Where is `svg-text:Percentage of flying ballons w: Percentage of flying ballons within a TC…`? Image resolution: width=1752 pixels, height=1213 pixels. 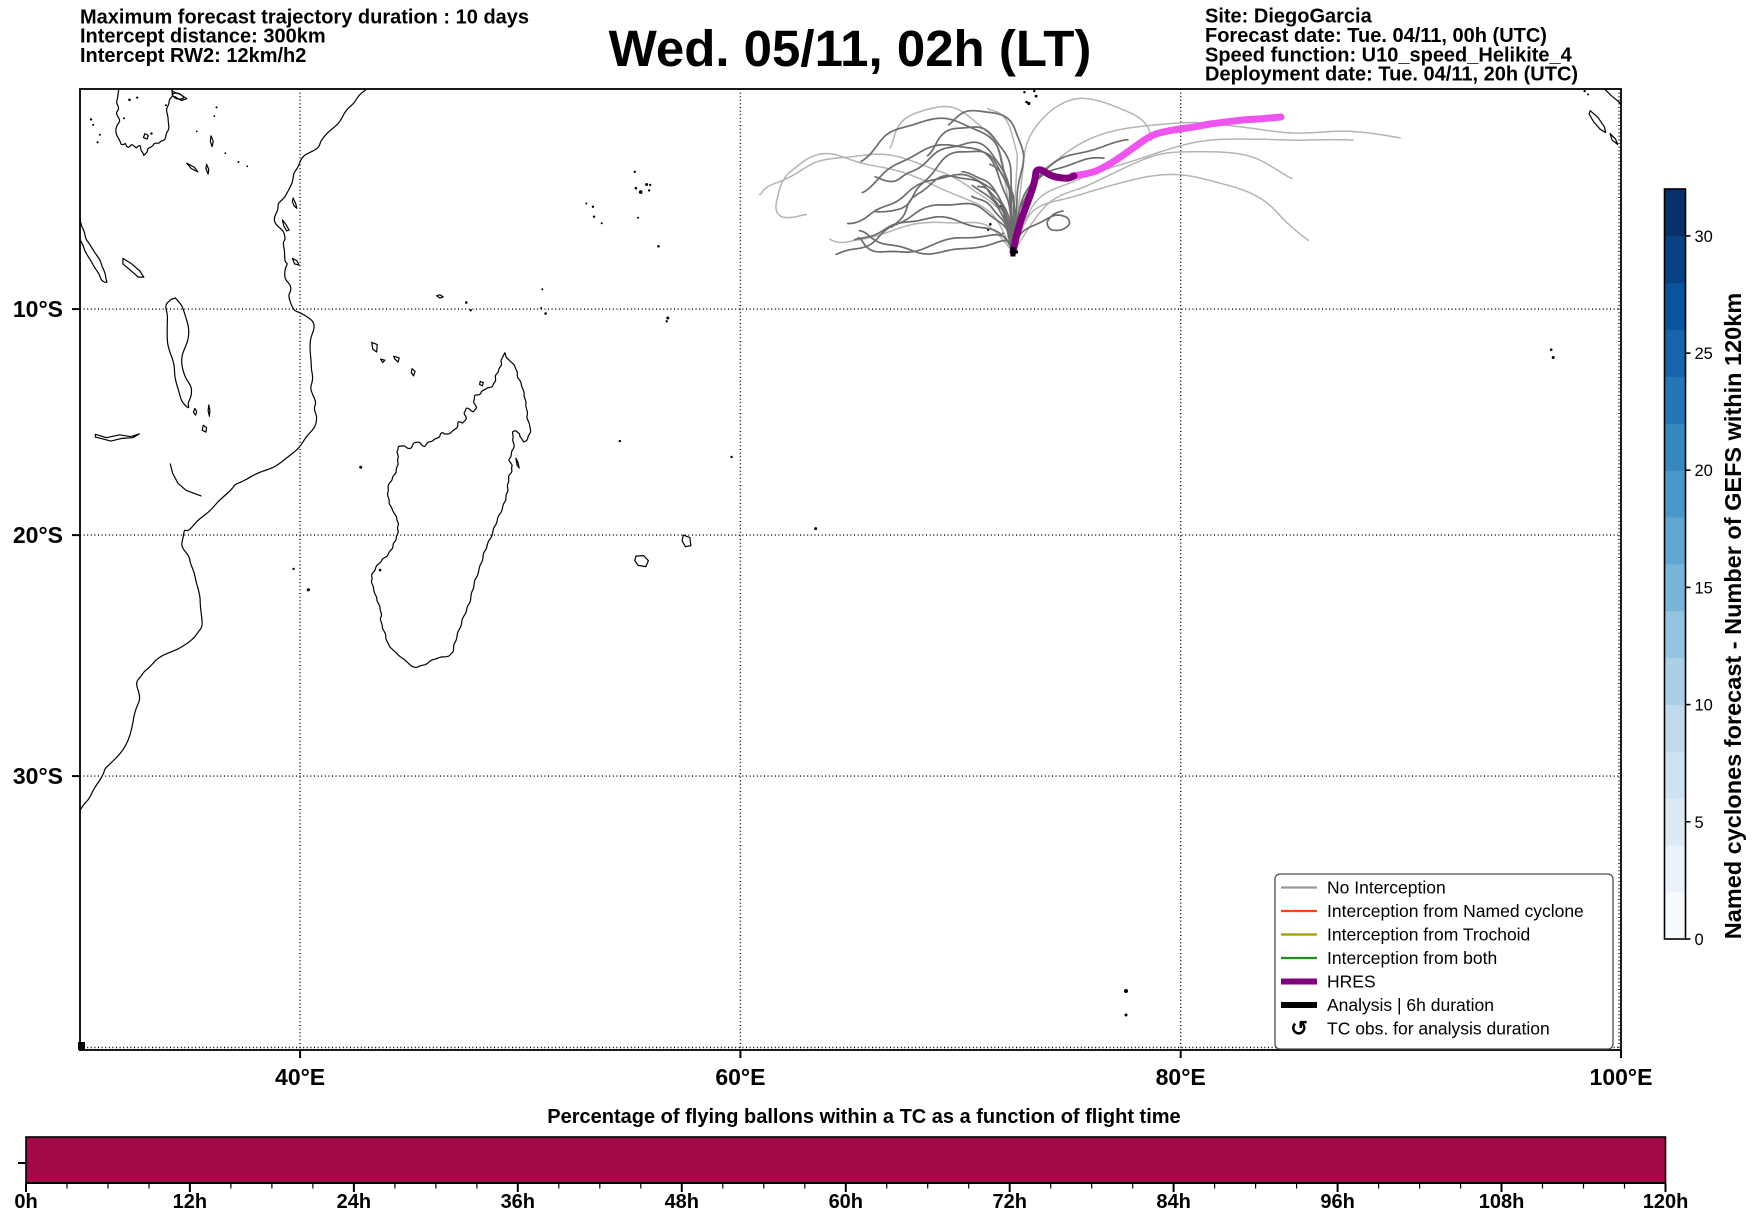
svg-text:Percentage of flying ballons w: Percentage of flying ballons within a TC… is located at coordinates (863, 1117).